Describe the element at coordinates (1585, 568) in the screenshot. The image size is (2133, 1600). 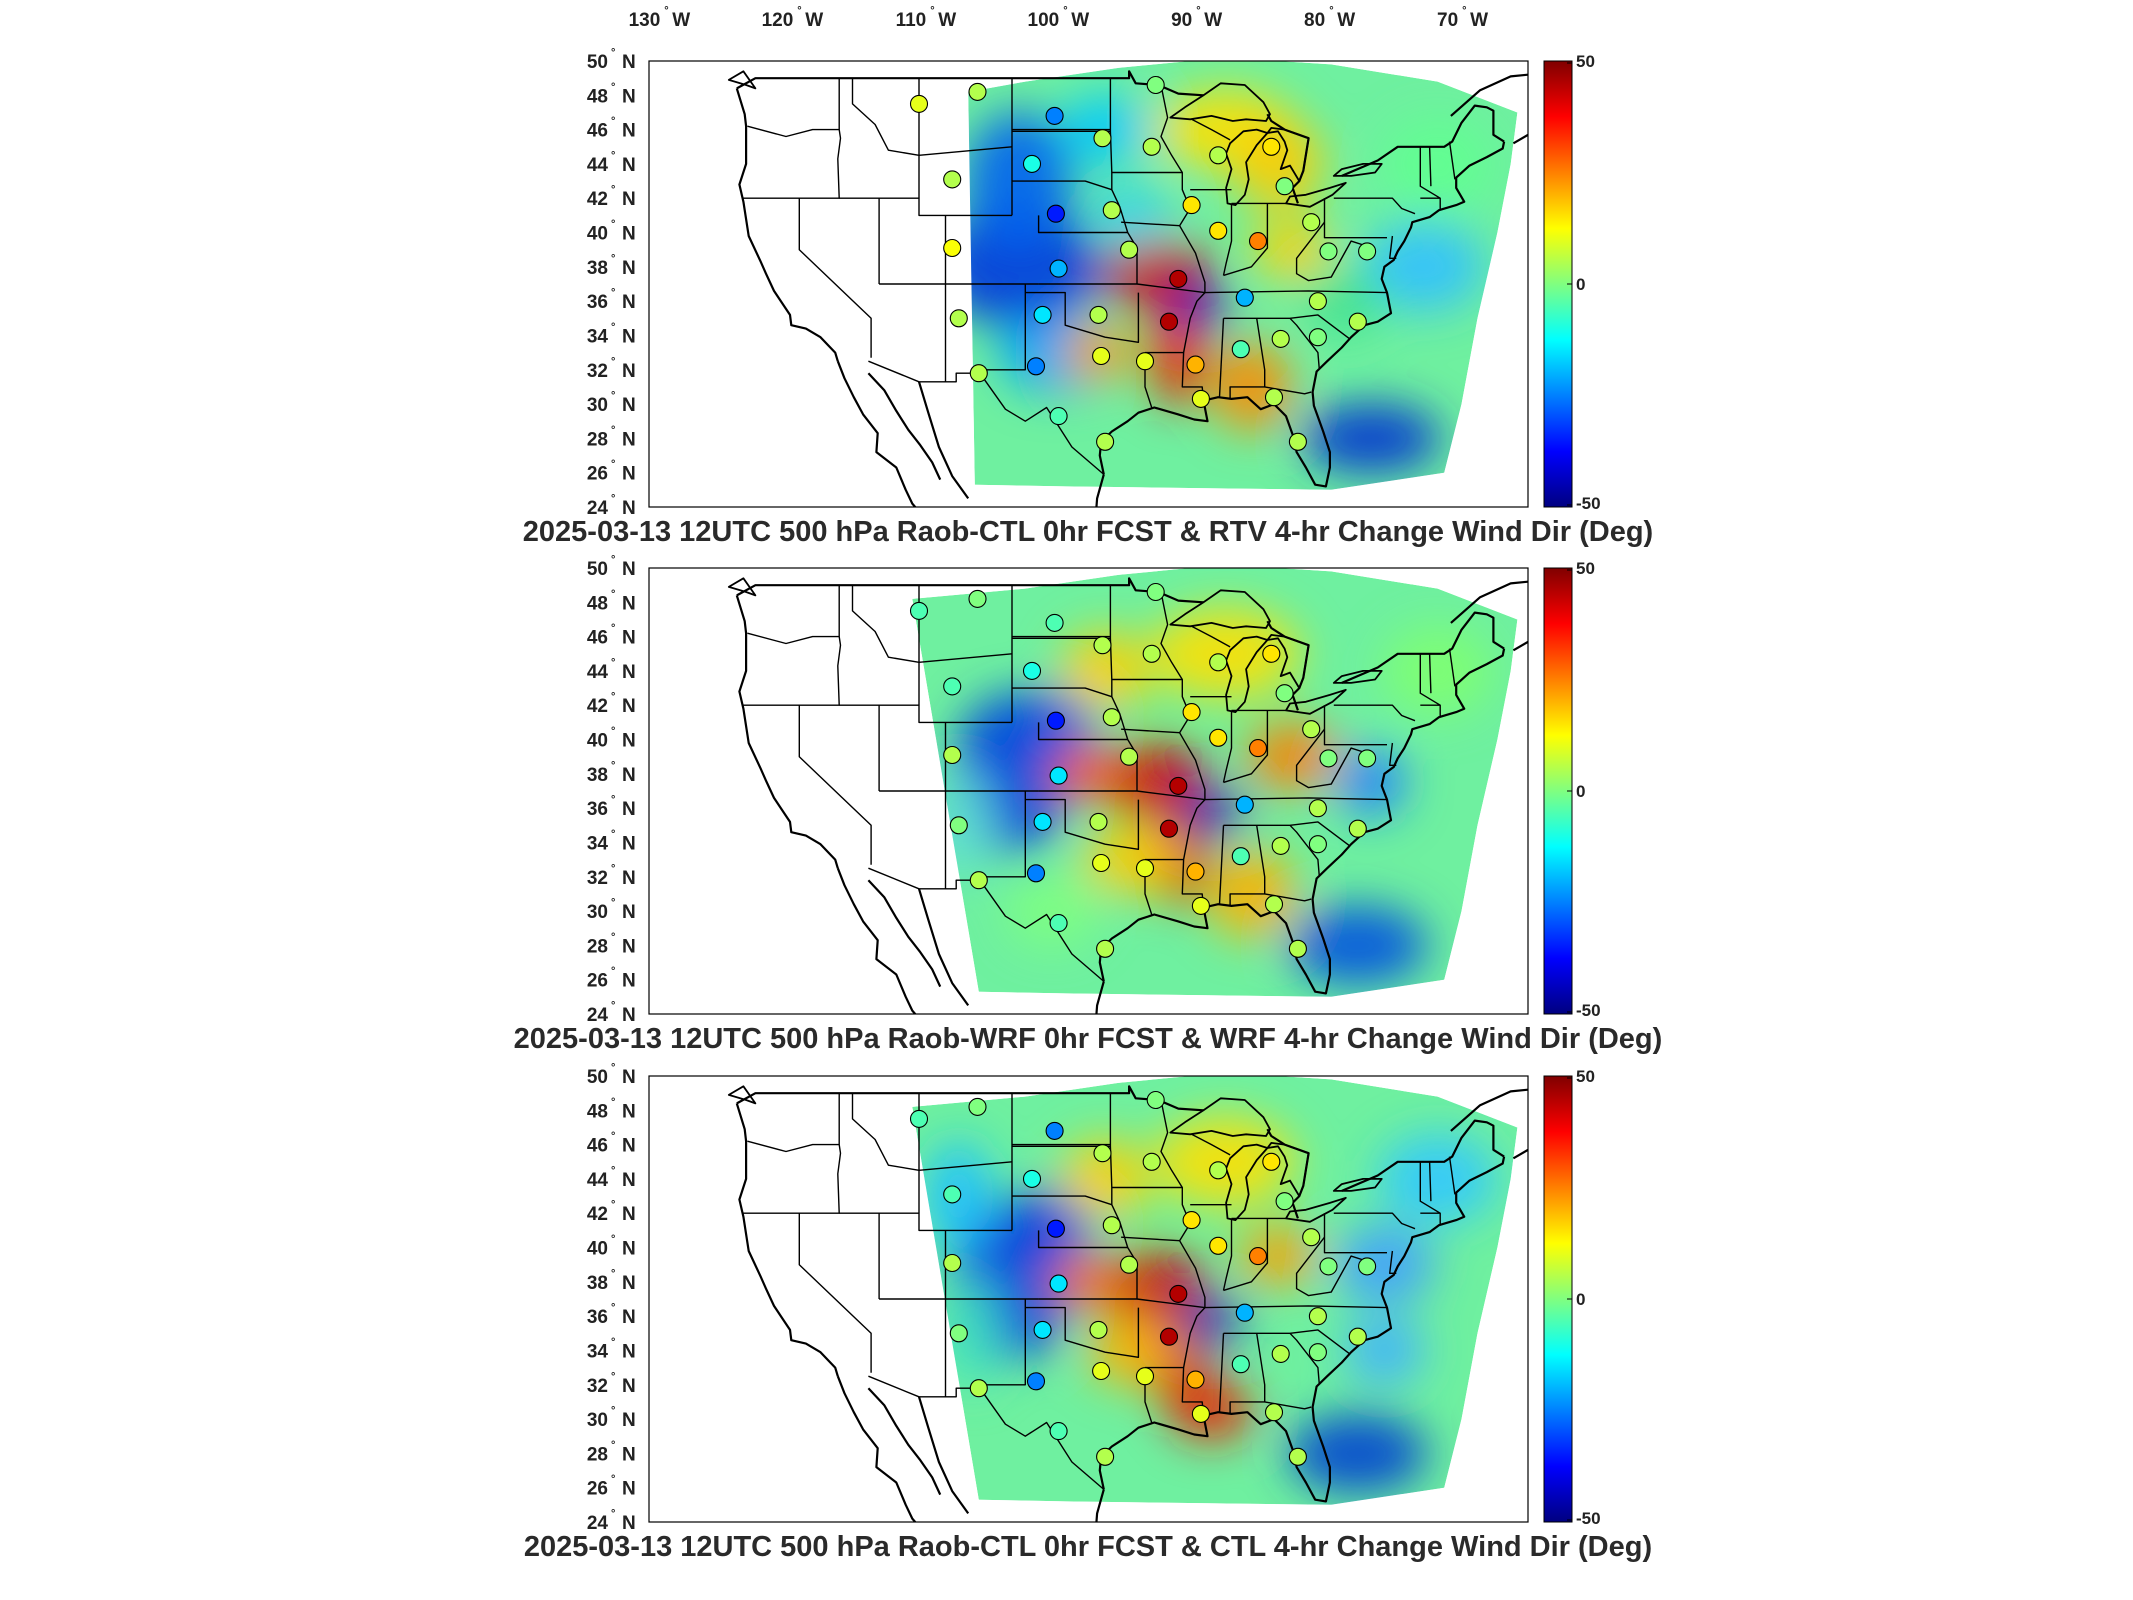
I see `colorbar-tick-label: 50` at that location.